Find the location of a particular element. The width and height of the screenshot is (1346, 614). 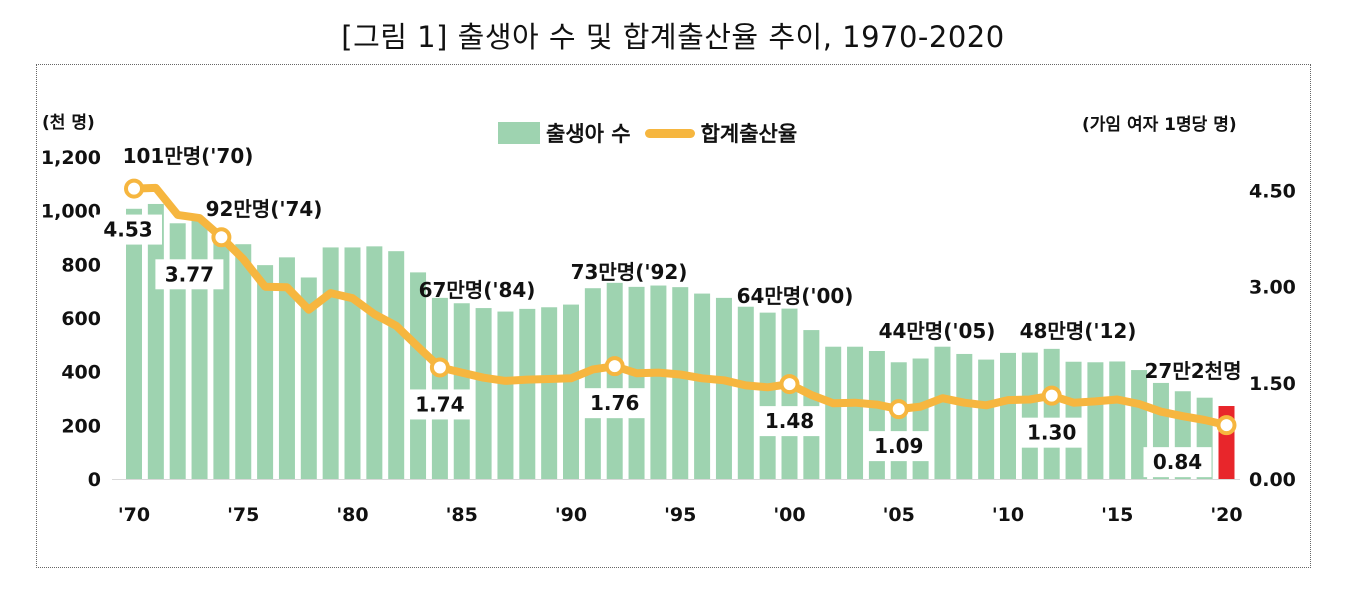

x-axis-tick-label: '90 is located at coordinates (571, 515).